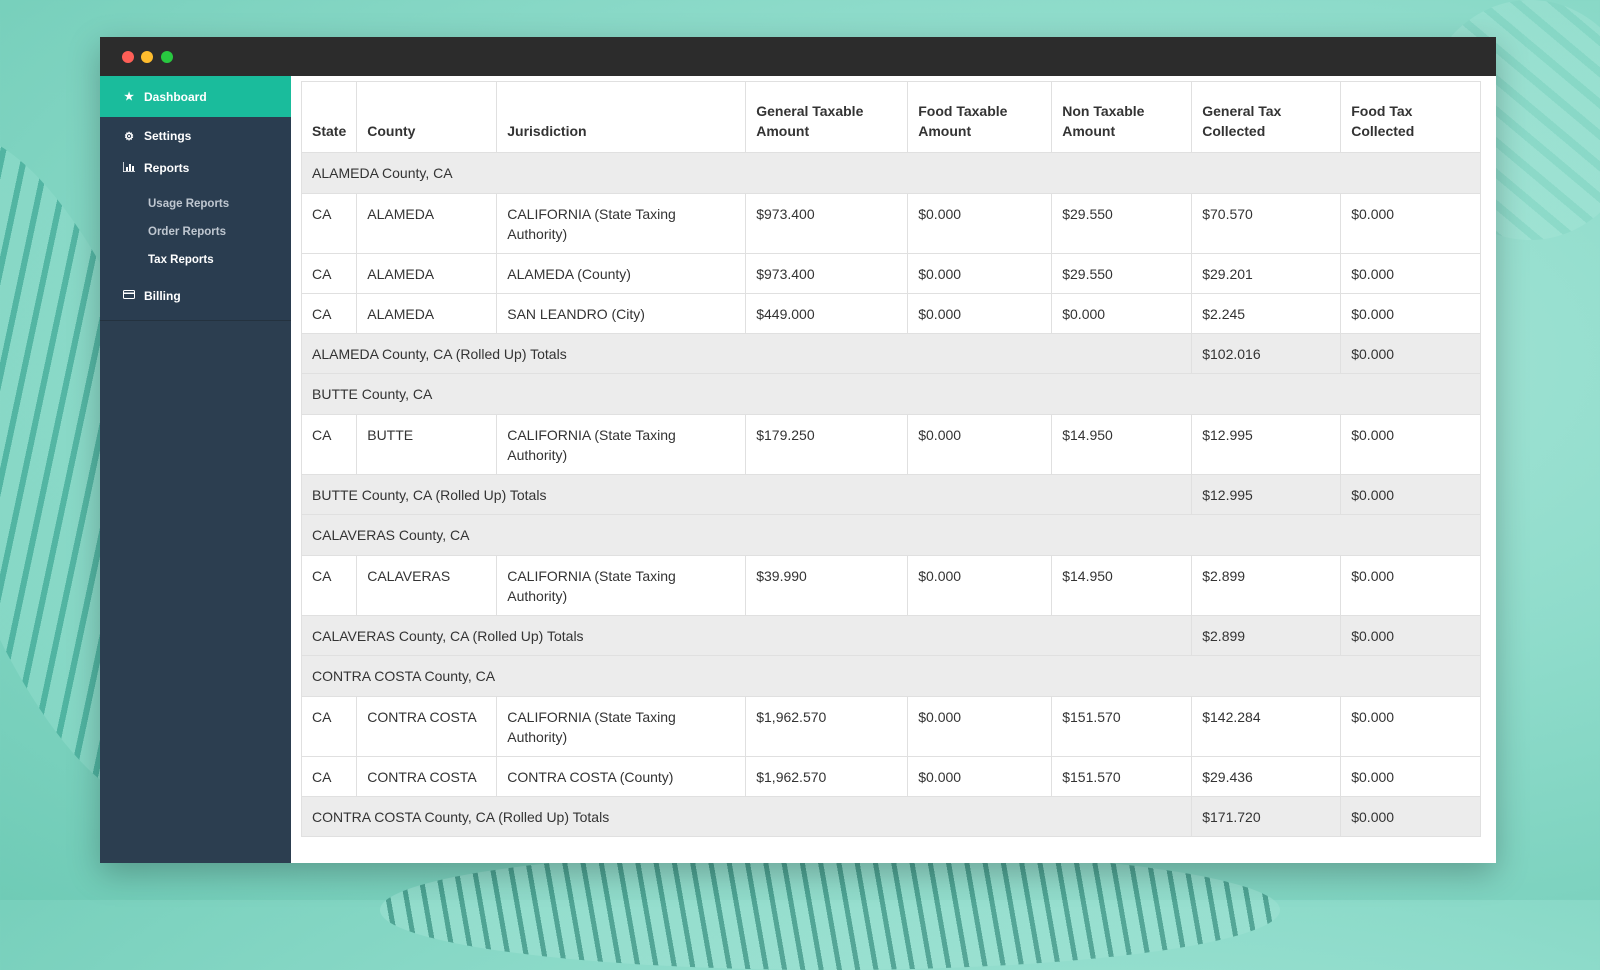 This screenshot has width=1600, height=970. I want to click on cell-jurisdiction: SAN LEANDRO (City), so click(621, 313).